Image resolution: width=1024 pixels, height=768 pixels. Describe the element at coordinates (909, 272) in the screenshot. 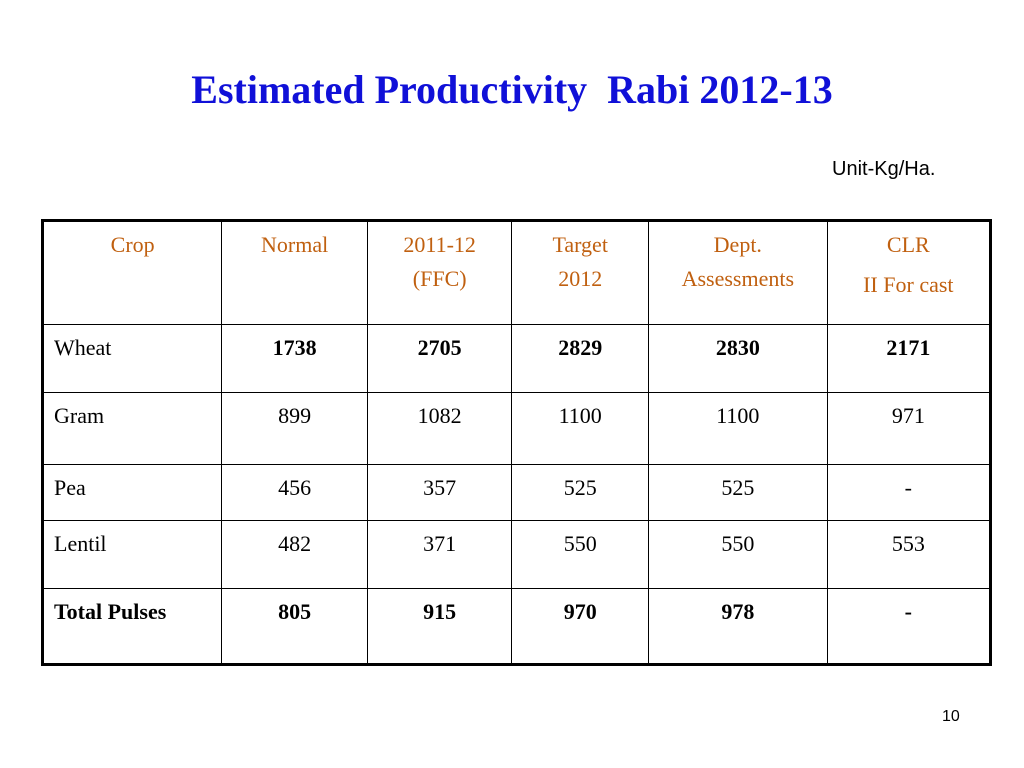

I see `header-clr-forecast: CLR II For cast` at that location.